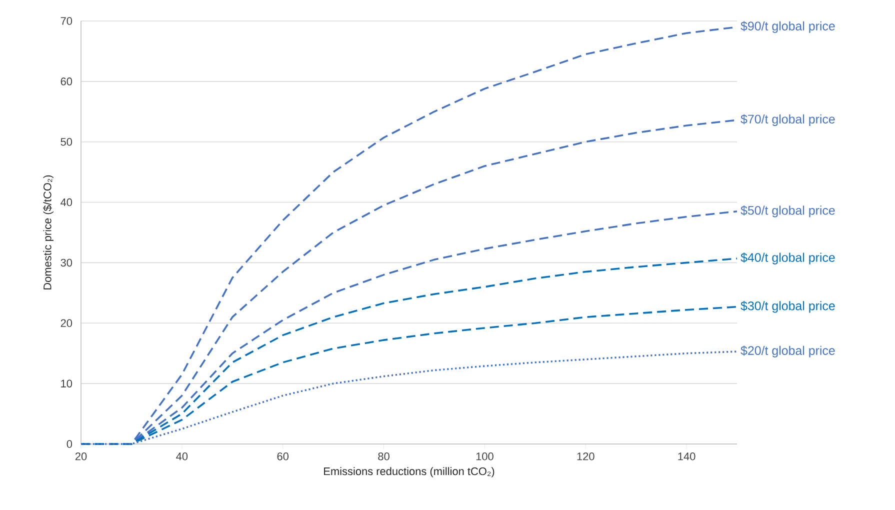  Describe the element at coordinates (787, 27) in the screenshot. I see `series-label: $90/t global price` at that location.